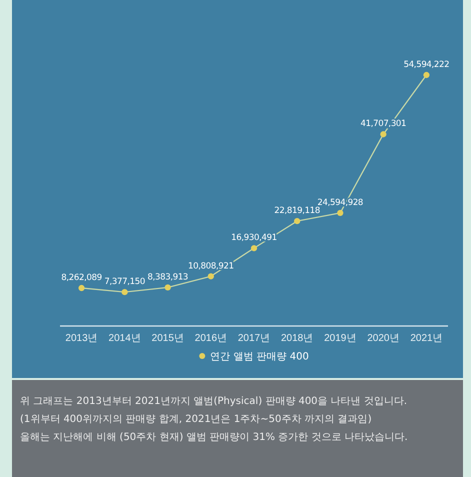  What do you see at coordinates (81, 278) in the screenshot?
I see `data-label: 8,262,089` at bounding box center [81, 278].